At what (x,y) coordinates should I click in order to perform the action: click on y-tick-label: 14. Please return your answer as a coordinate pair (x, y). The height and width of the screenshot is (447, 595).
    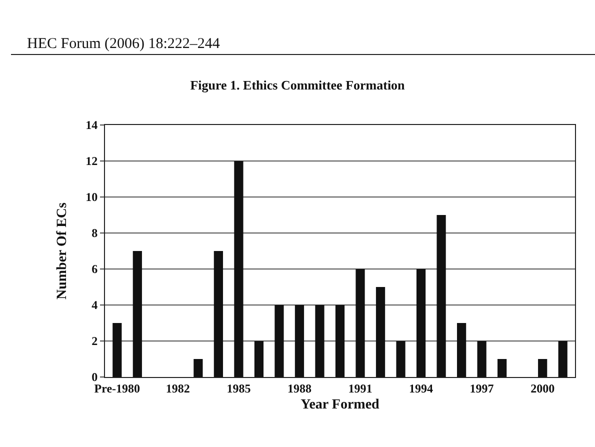
    Looking at the image, I should click on (92, 125).